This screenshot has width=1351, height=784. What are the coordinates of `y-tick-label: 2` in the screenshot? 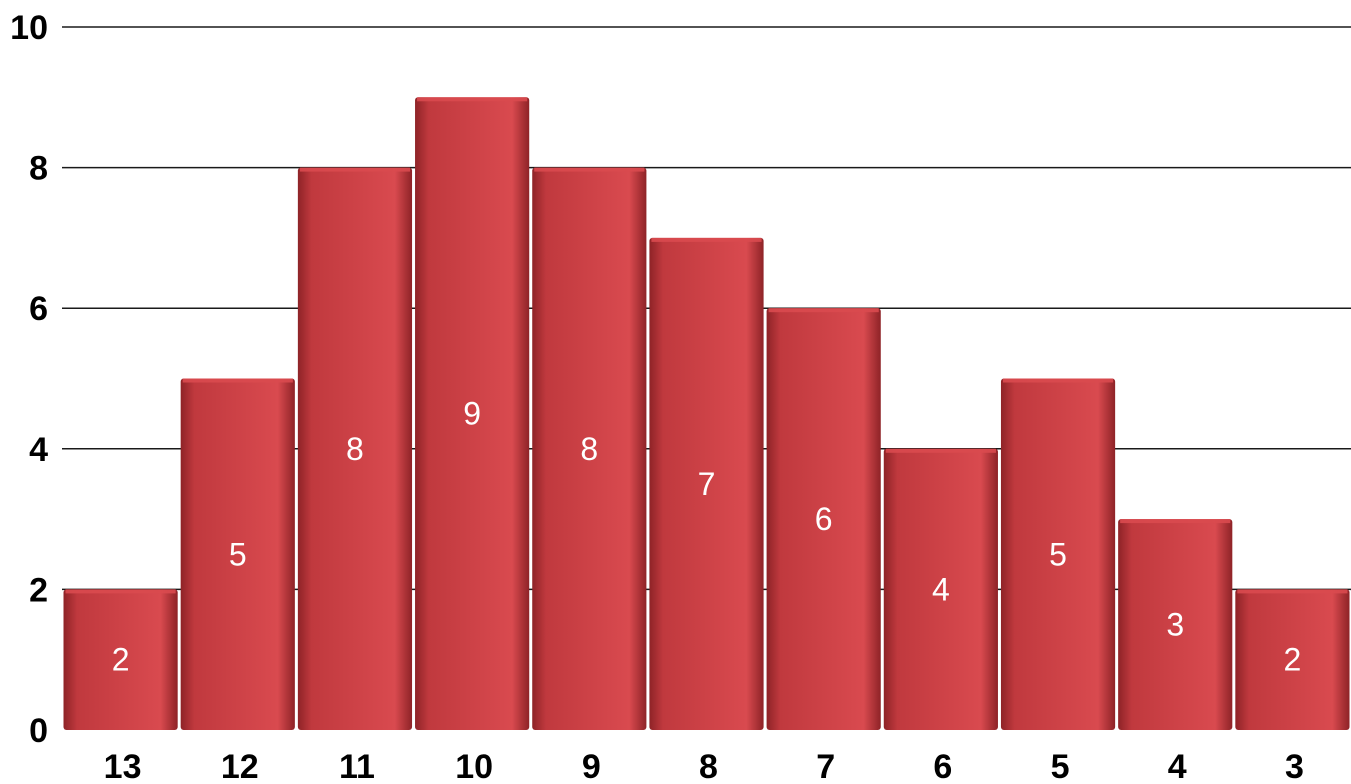 It's located at (38, 590).